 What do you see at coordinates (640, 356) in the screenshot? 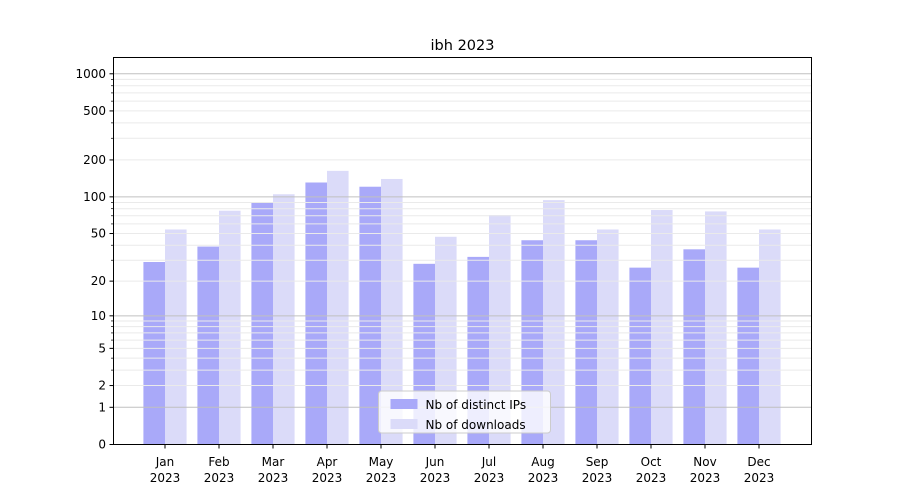
I see `bar-oct-distinct-ips` at bounding box center [640, 356].